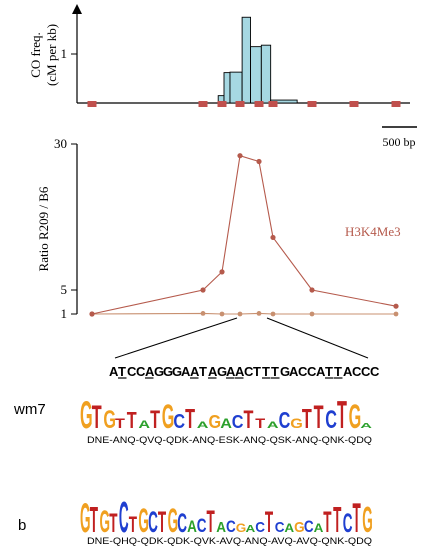  What do you see at coordinates (64, 53) in the screenshot?
I see `hist-ytick-label-1: 1` at bounding box center [64, 53].